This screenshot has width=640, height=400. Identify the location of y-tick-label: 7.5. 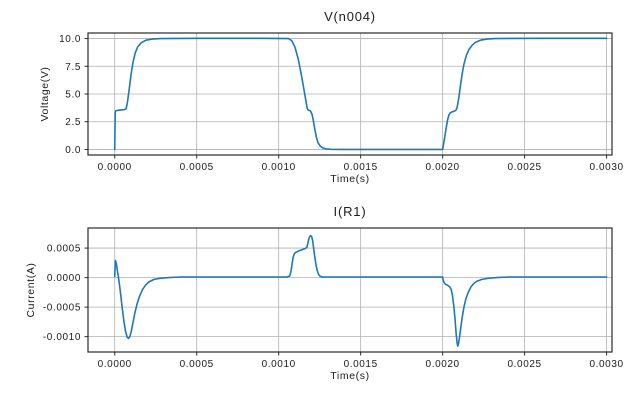
(73, 67).